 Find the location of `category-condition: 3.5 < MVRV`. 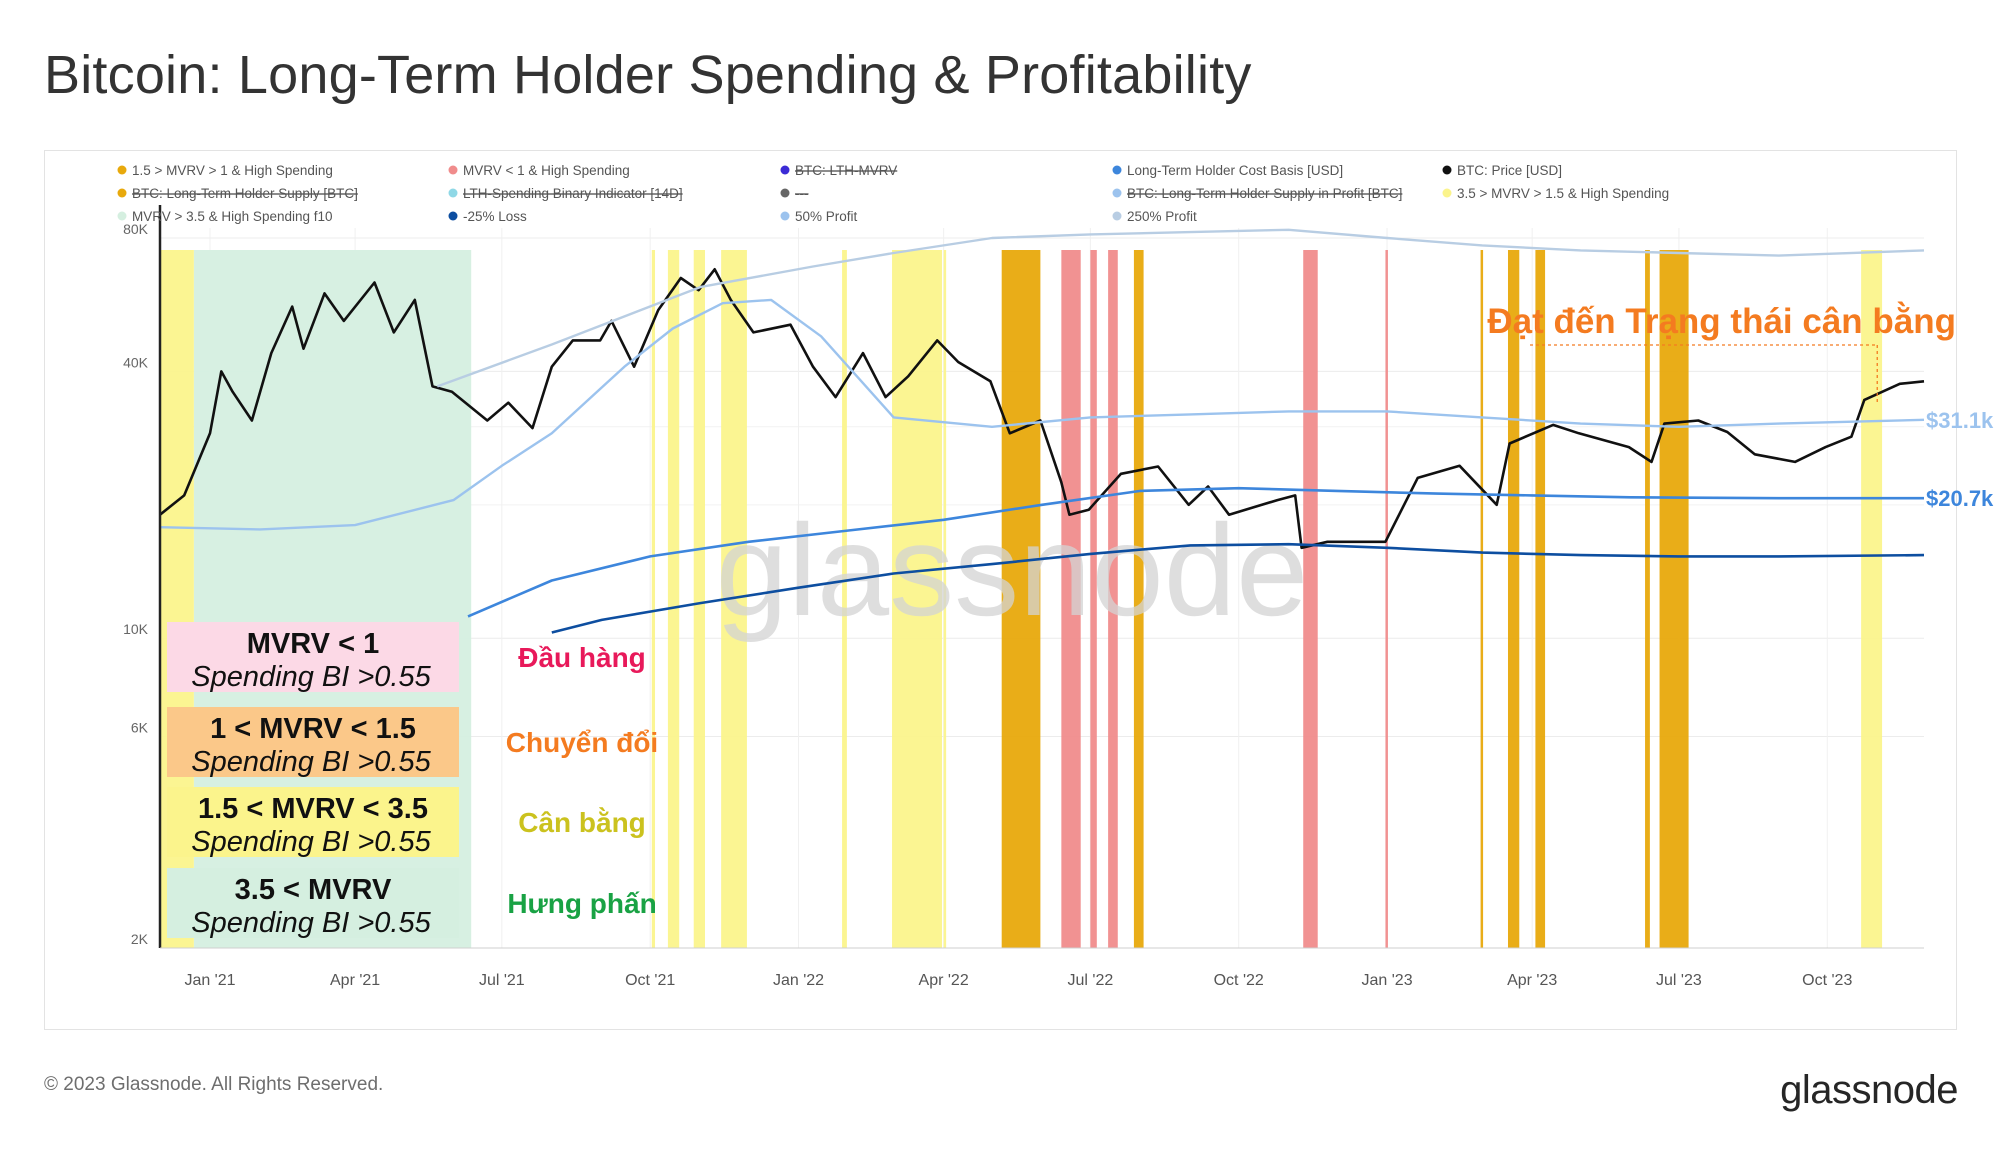

category-condition: 3.5 < MVRV is located at coordinates (313, 890).